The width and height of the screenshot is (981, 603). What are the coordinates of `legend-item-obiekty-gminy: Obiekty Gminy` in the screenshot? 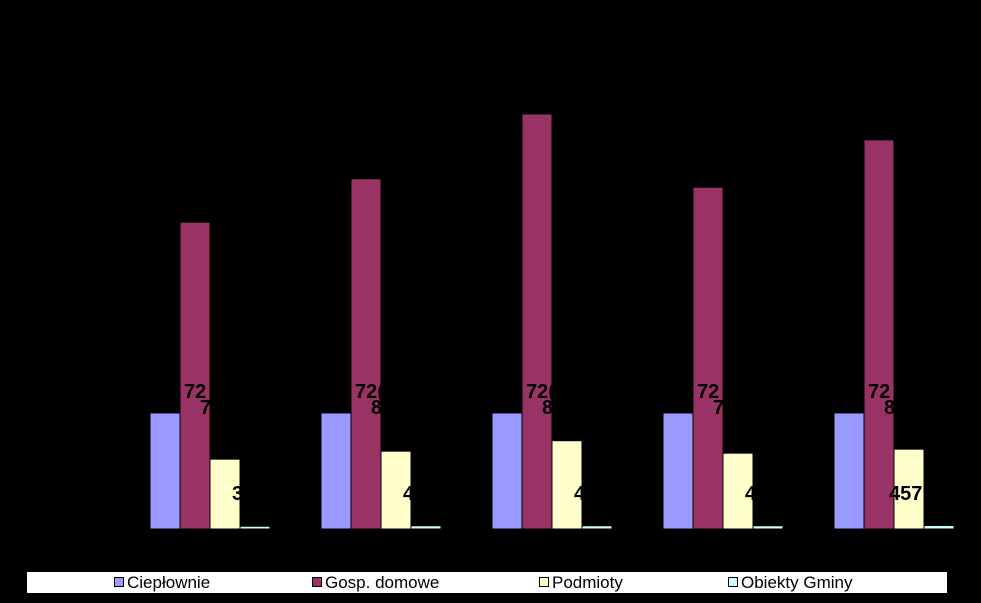 It's located at (790, 583).